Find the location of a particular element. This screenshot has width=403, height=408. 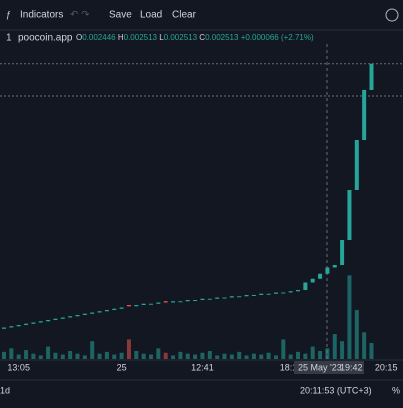

l-value: 0.002513 is located at coordinates (181, 37).